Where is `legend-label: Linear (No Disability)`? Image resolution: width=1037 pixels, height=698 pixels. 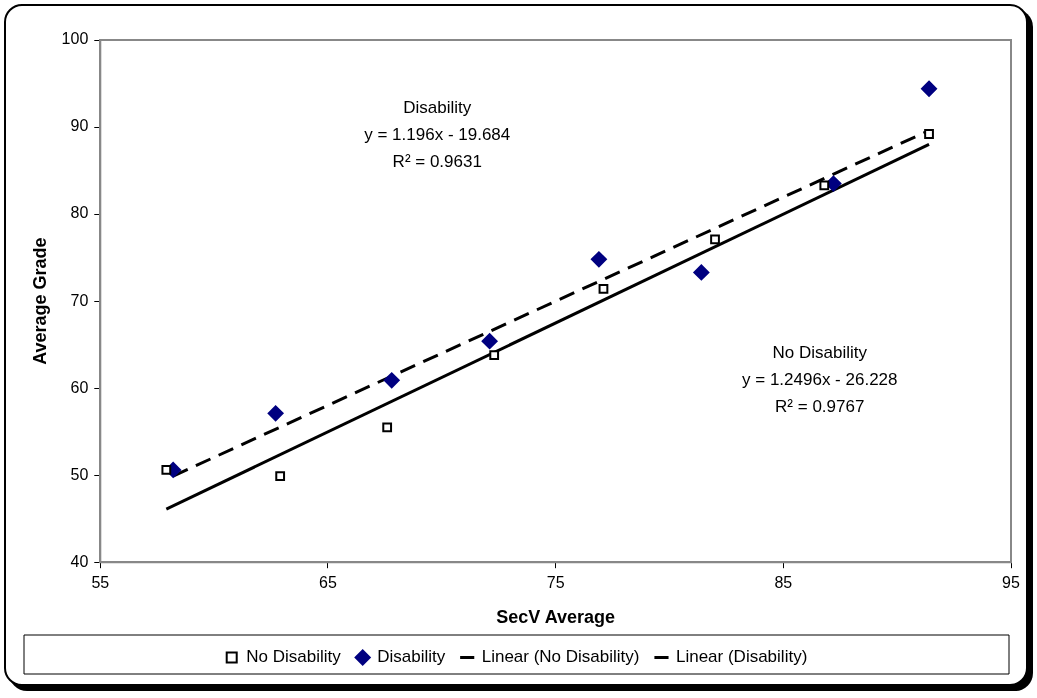
legend-label: Linear (No Disability) is located at coordinates (560, 657).